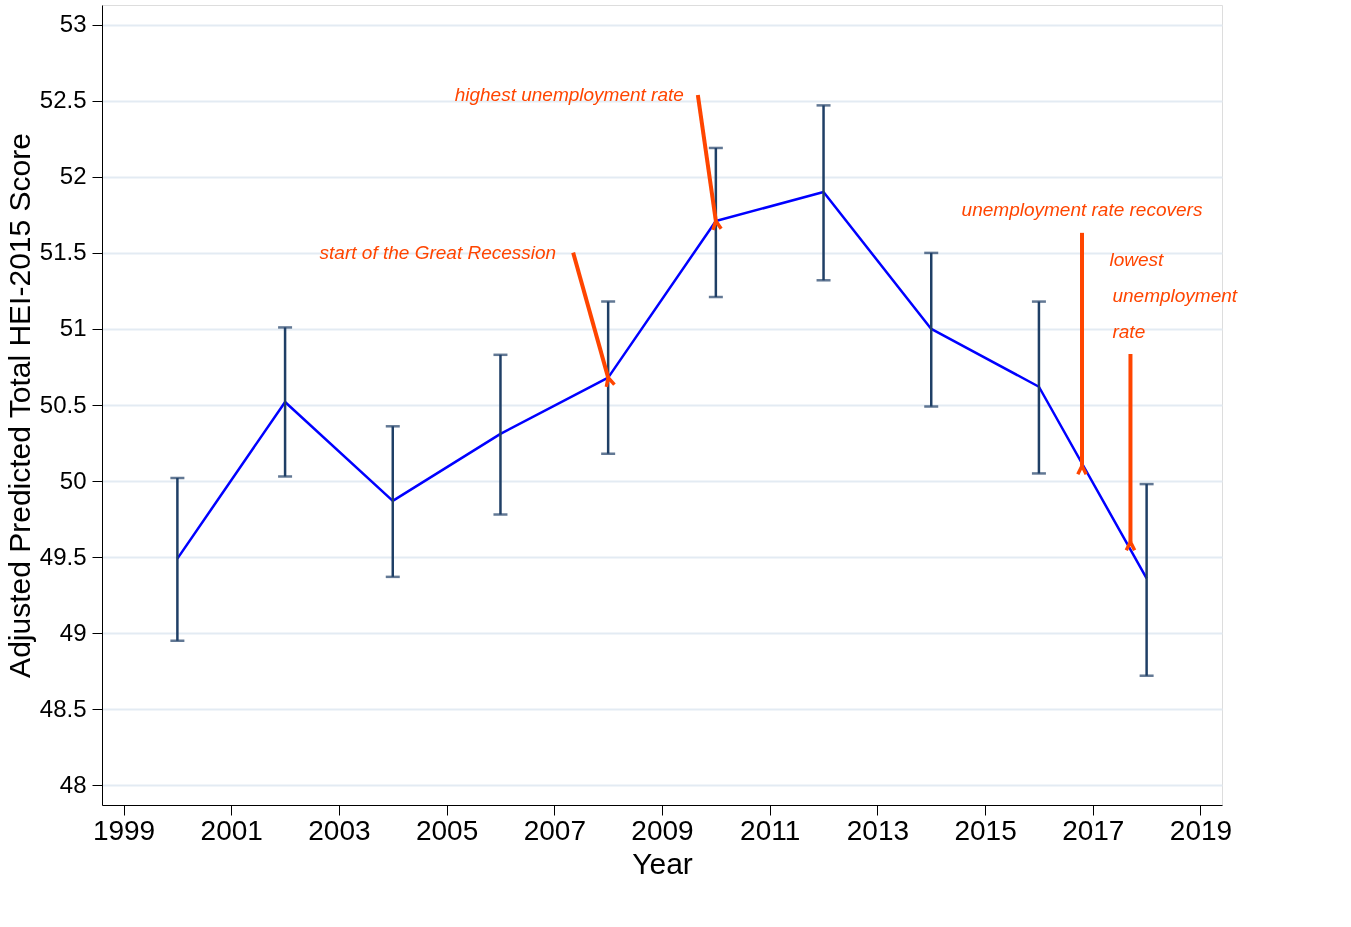 The height and width of the screenshot is (927, 1351). Describe the element at coordinates (63, 556) in the screenshot. I see `y-tick-label: 49.5` at that location.